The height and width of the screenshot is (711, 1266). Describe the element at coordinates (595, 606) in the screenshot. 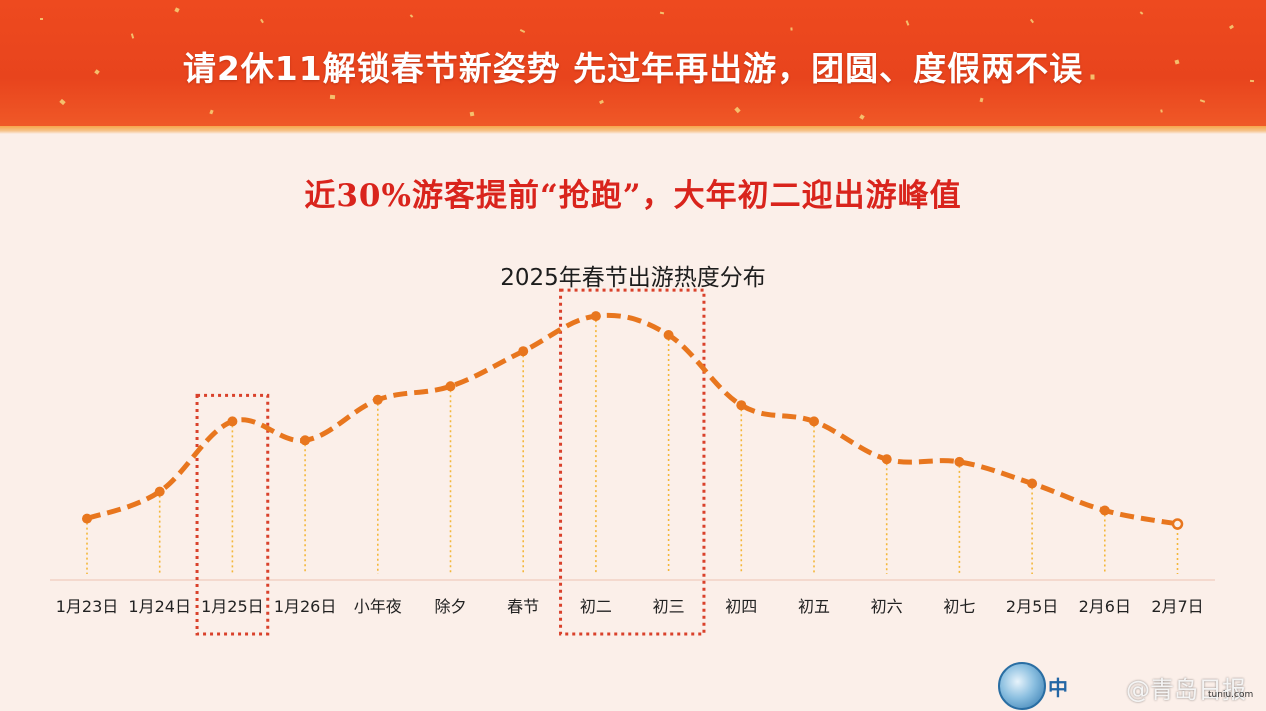

I see `x-tick-label: 初二` at that location.